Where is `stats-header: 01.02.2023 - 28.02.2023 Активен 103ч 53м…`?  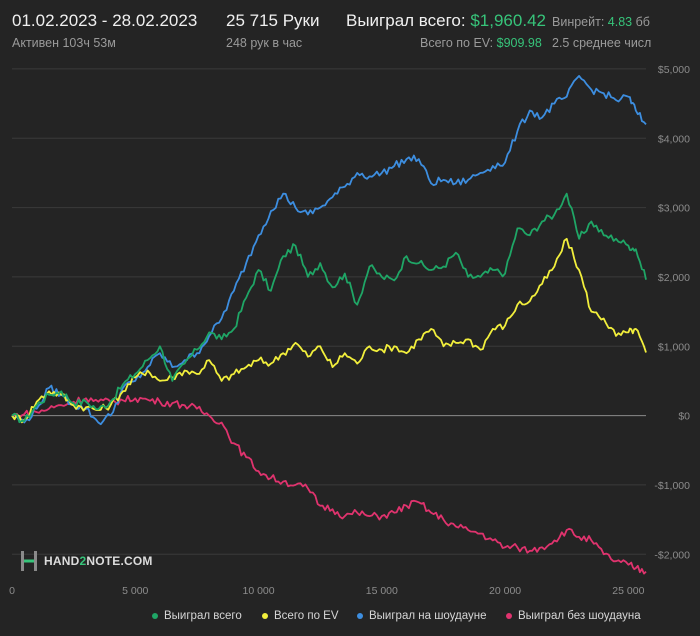
stats-header: 01.02.2023 - 28.02.2023 Активен 103ч 53м… is located at coordinates (350, 31).